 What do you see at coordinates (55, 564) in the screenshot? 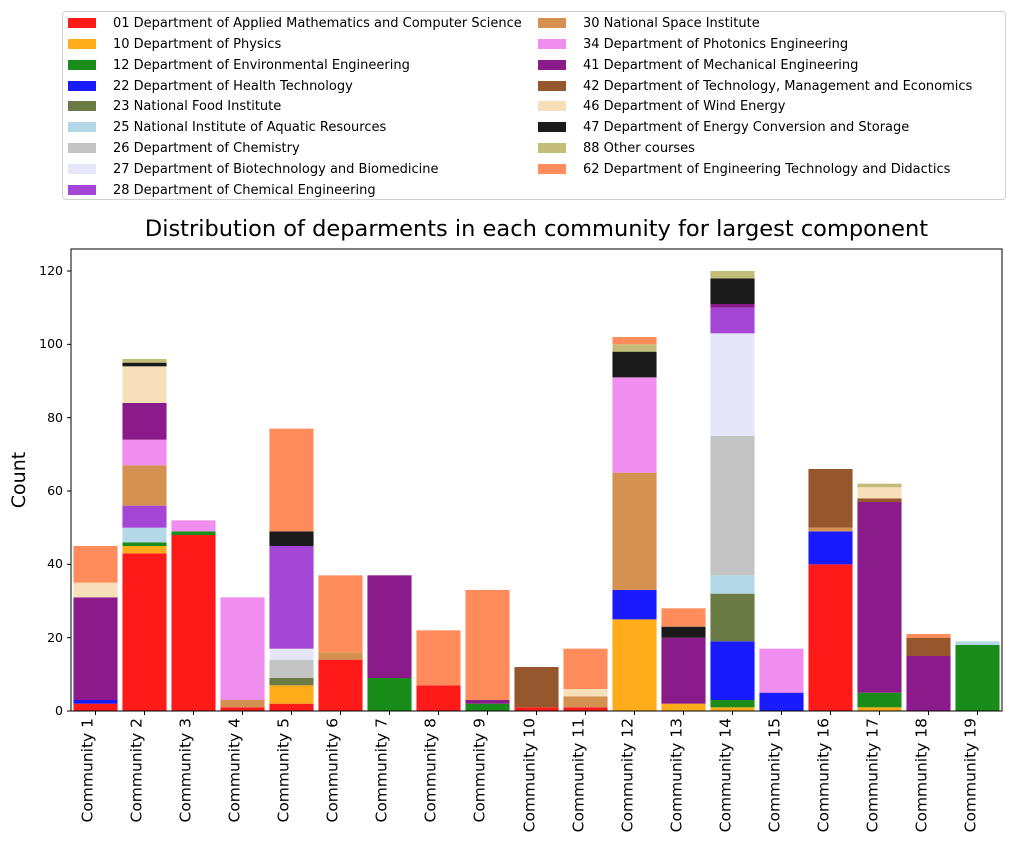
I see `y-tick-label: 40` at bounding box center [55, 564].